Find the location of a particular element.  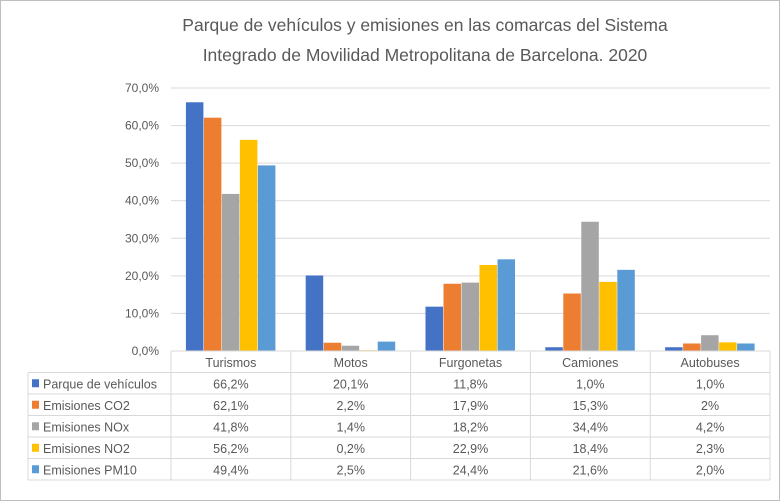

category-label: Furgonetas is located at coordinates (470, 363).